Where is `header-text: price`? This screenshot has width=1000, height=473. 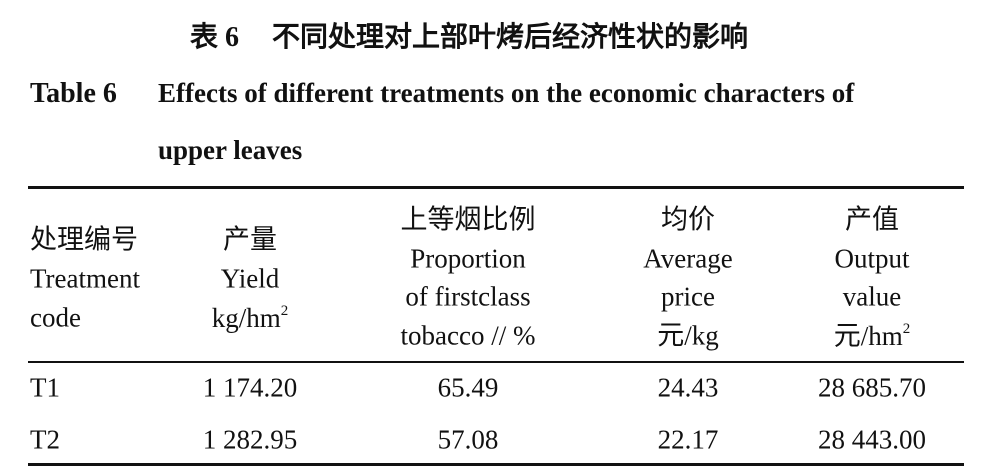 header-text: price is located at coordinates (688, 296).